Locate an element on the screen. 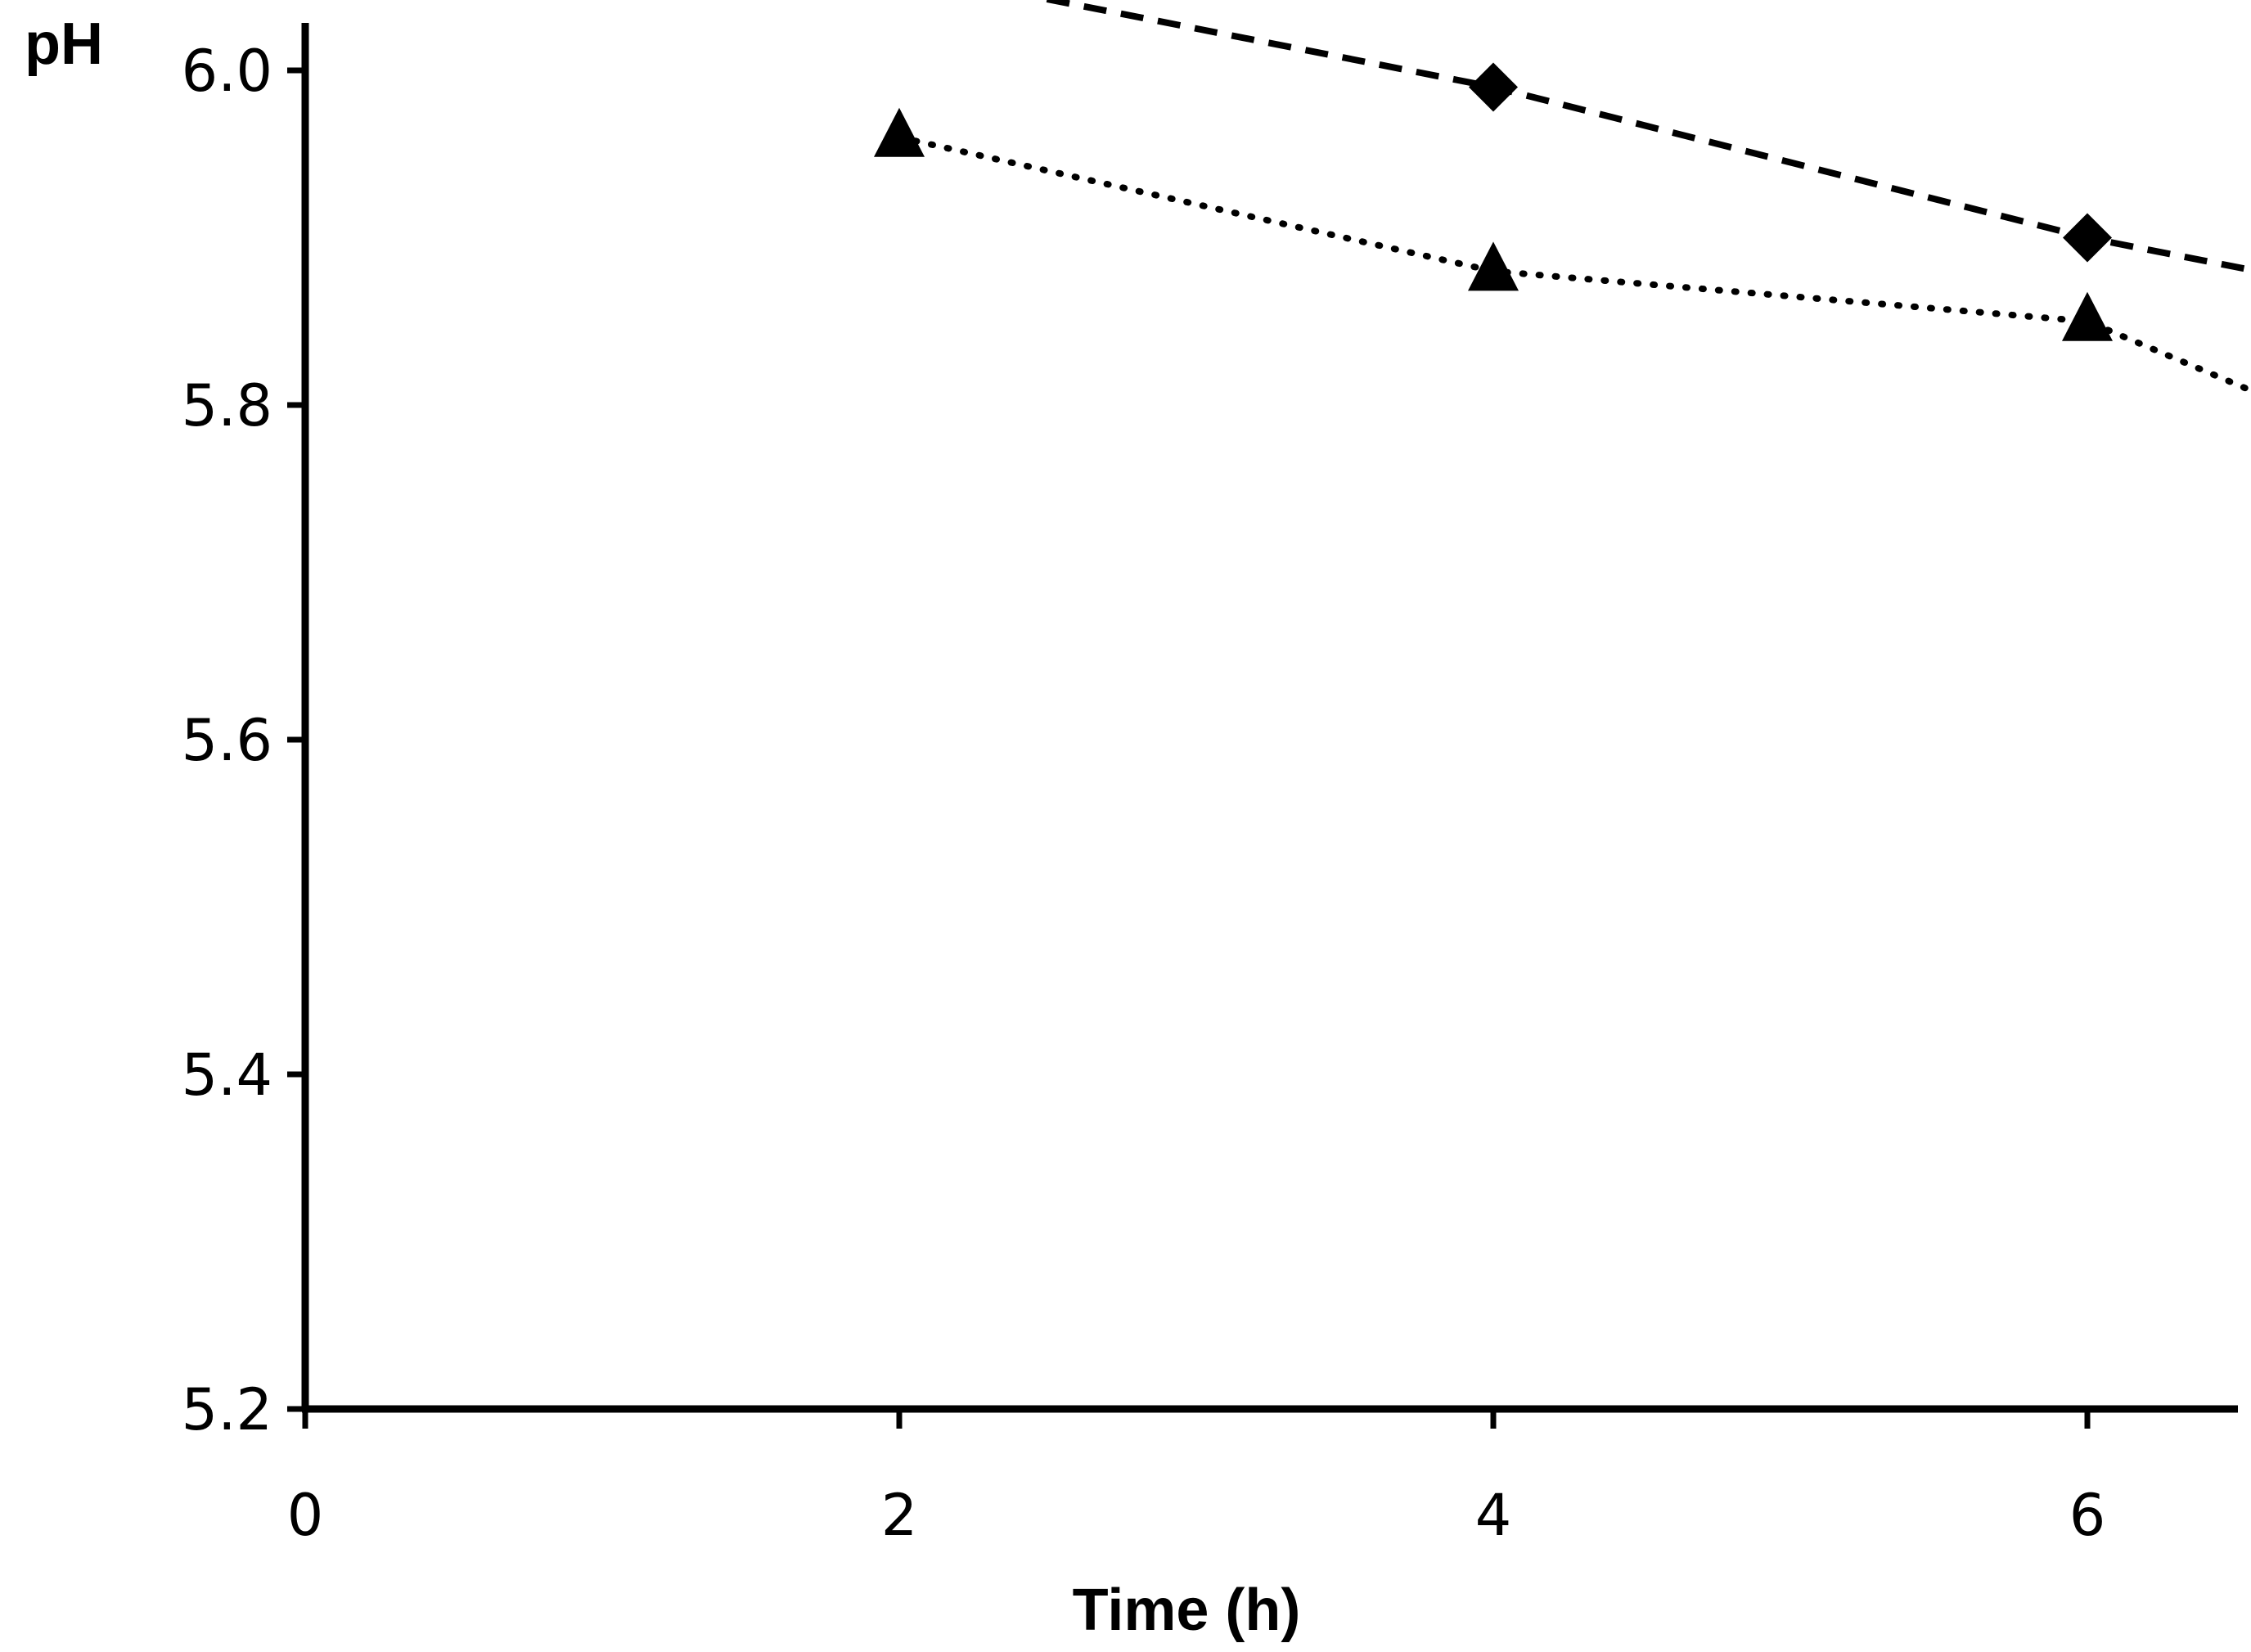 This screenshot has height=1652, width=2251. x-tick-label: 4 is located at coordinates (1493, 1515).